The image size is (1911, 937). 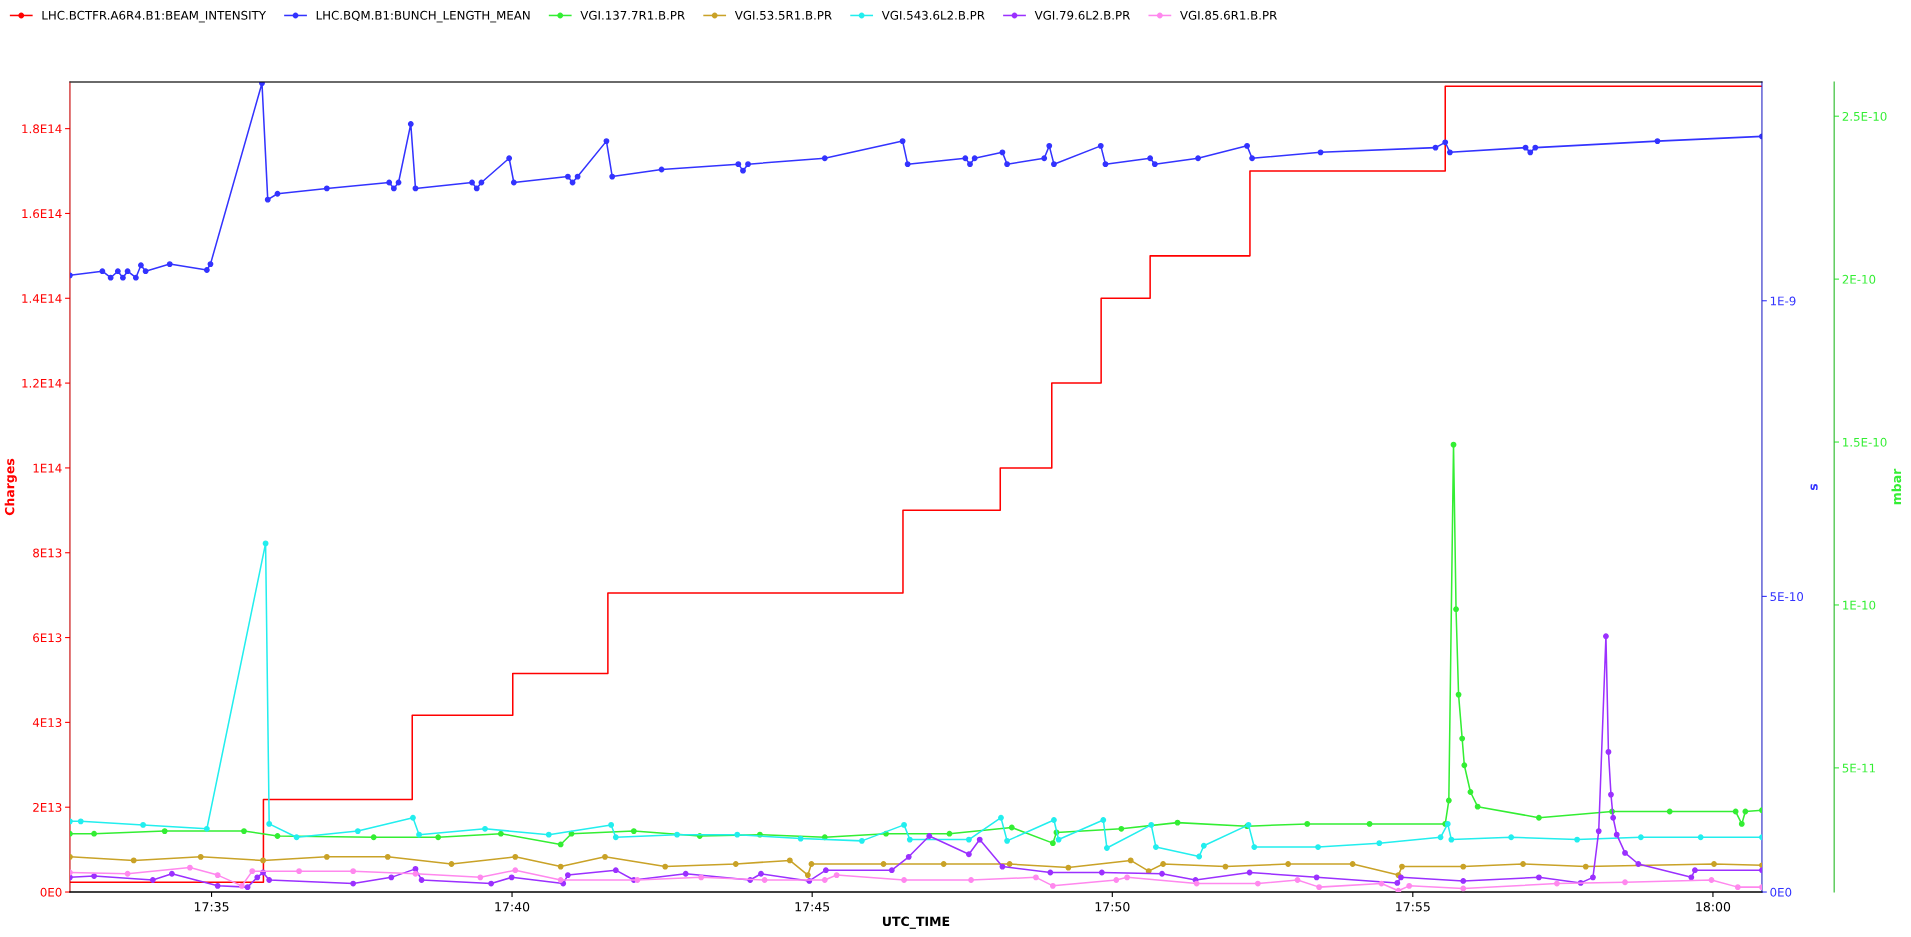 I want to click on y2-tick-label: 5E-10, so click(x=1787, y=597).